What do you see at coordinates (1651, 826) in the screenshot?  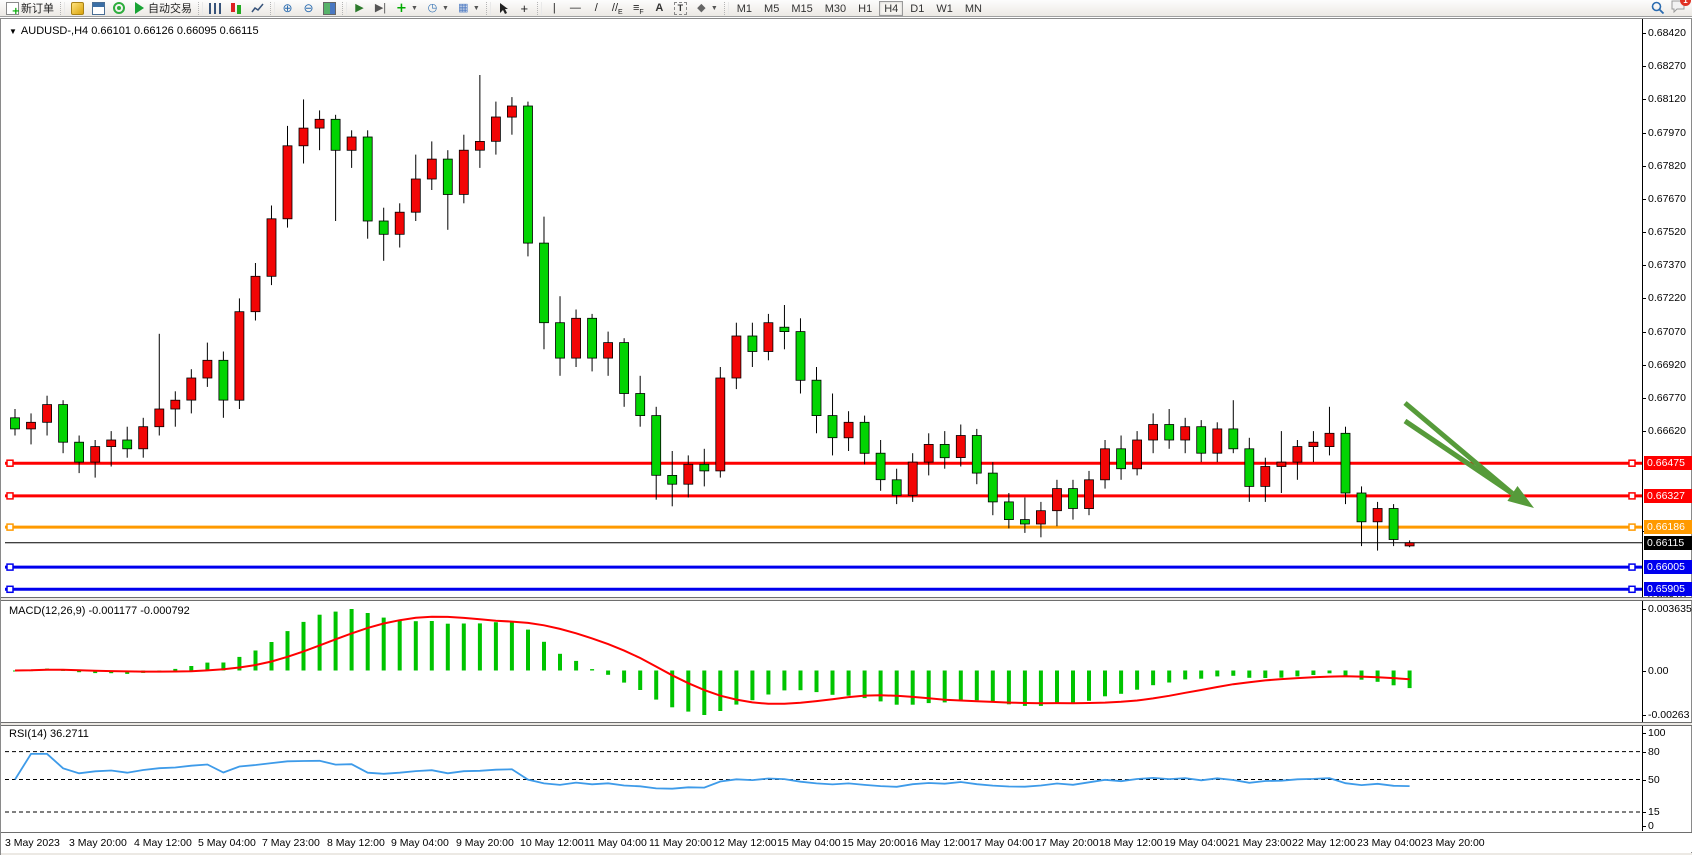 I see `rsi-tick-label: 0` at bounding box center [1651, 826].